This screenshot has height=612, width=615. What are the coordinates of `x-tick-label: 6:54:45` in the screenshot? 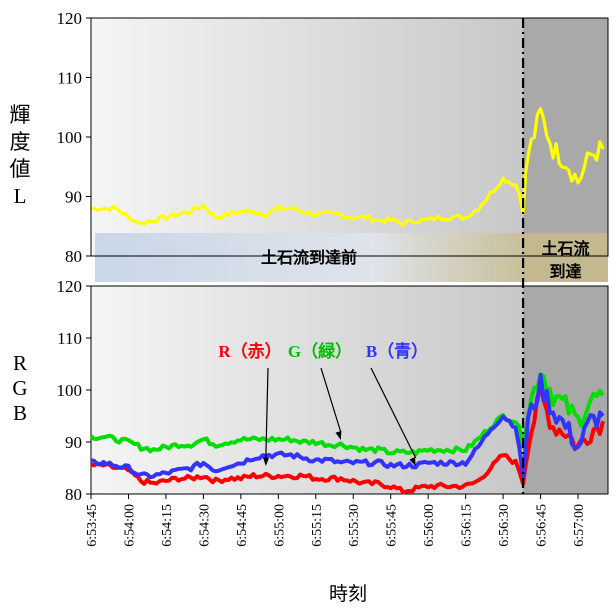 It's located at (242, 525).